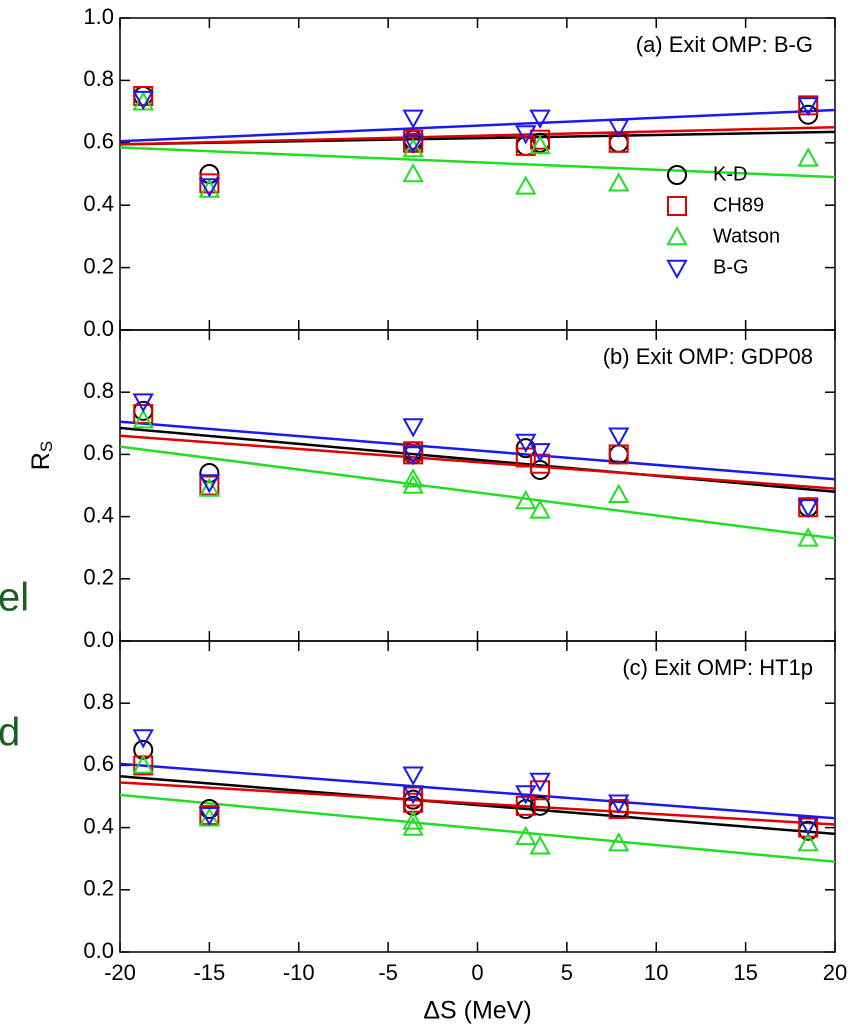 The height and width of the screenshot is (1033, 854). I want to click on legend-label: CH89, so click(738, 205).